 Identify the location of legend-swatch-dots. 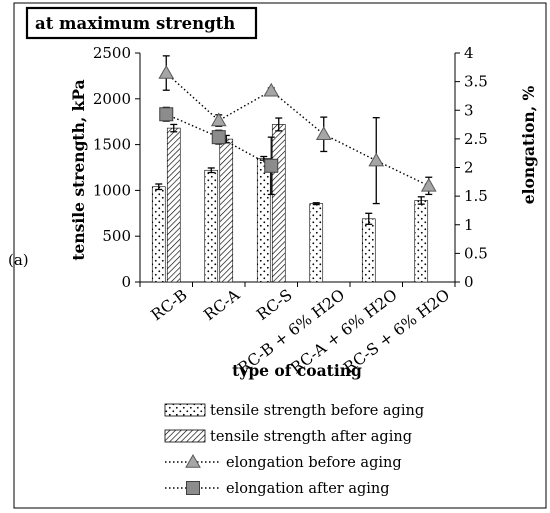
(185, 410).